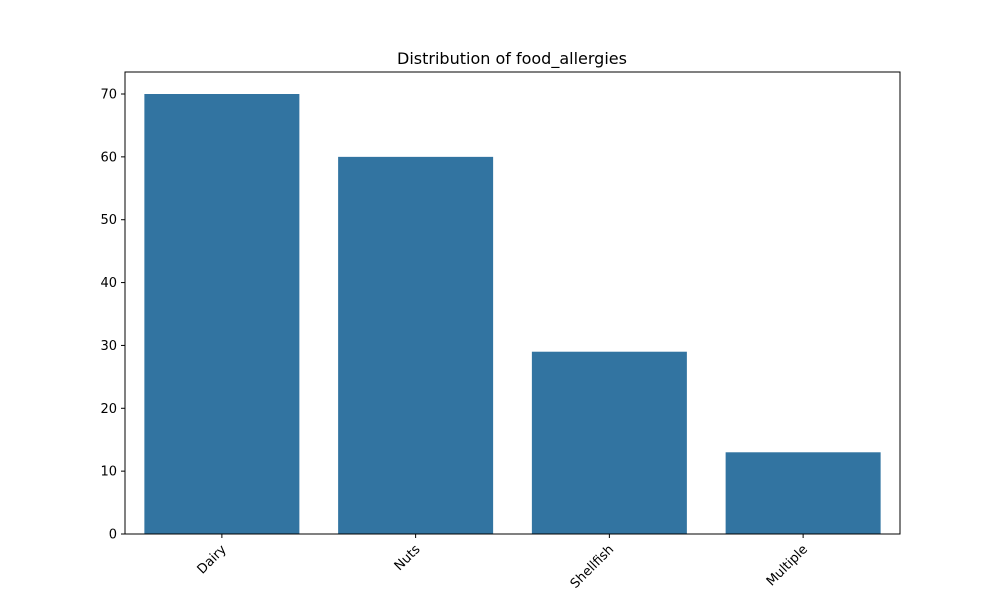  What do you see at coordinates (108, 472) in the screenshot?
I see `y-tick-label: 10` at bounding box center [108, 472].